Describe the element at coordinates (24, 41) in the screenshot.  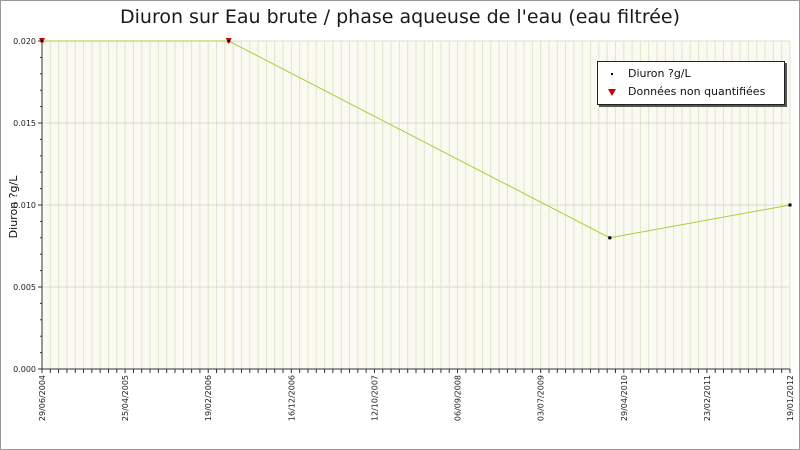
I see `y-tick-label: 0.020` at that location.